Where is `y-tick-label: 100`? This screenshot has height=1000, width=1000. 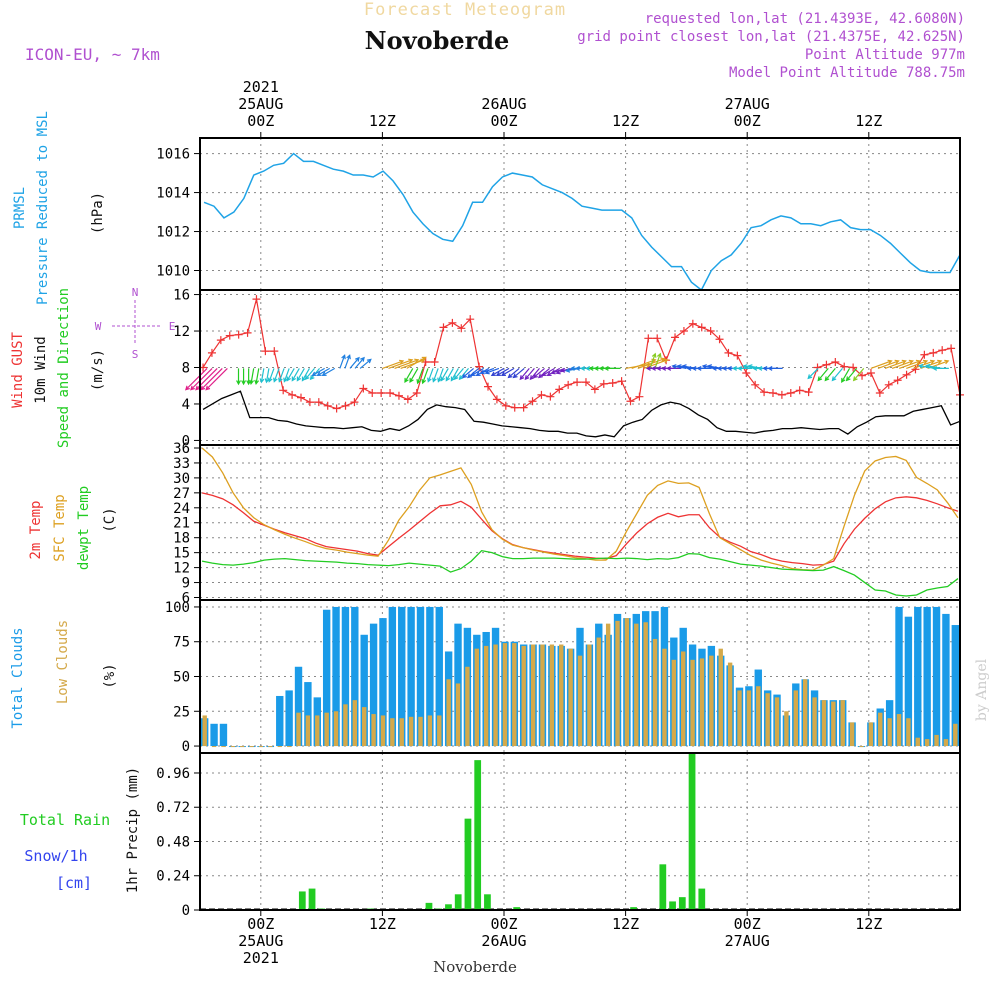
y-tick-label: 100 is located at coordinates (177, 608).